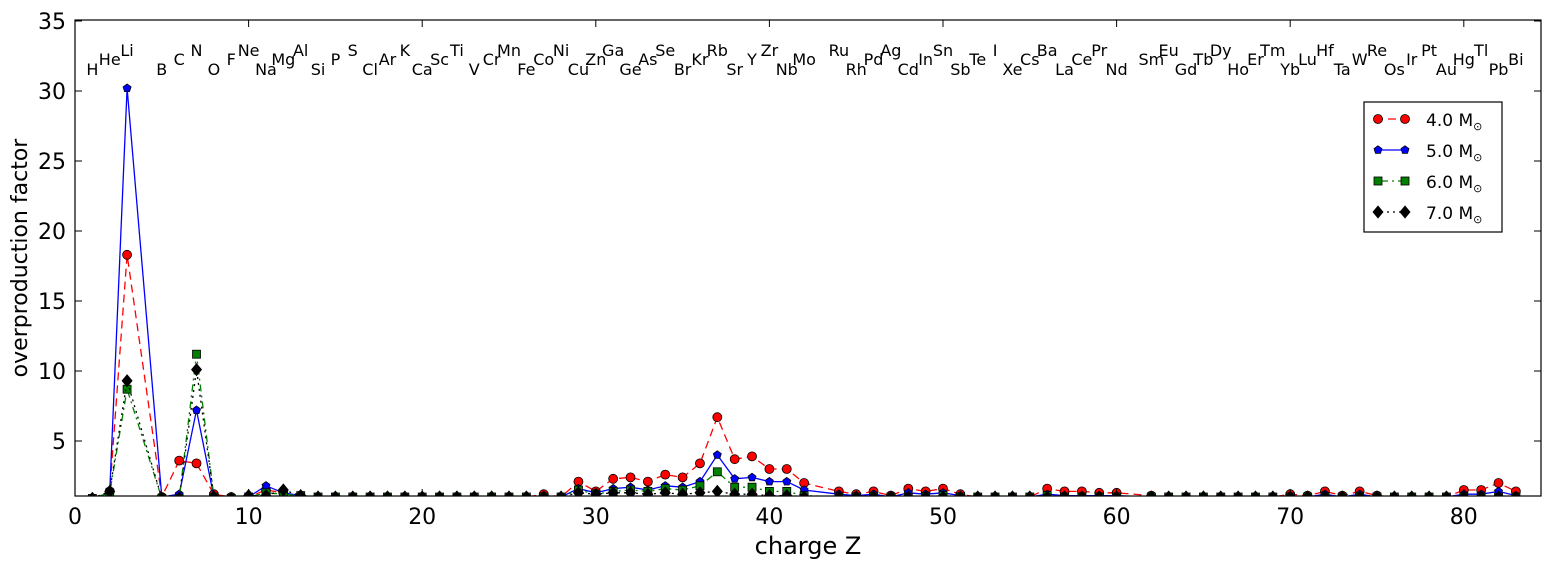 Image resolution: width=1549 pixels, height=567 pixels. What do you see at coordinates (769, 517) in the screenshot?
I see `x-tick-label: 40` at bounding box center [769, 517].